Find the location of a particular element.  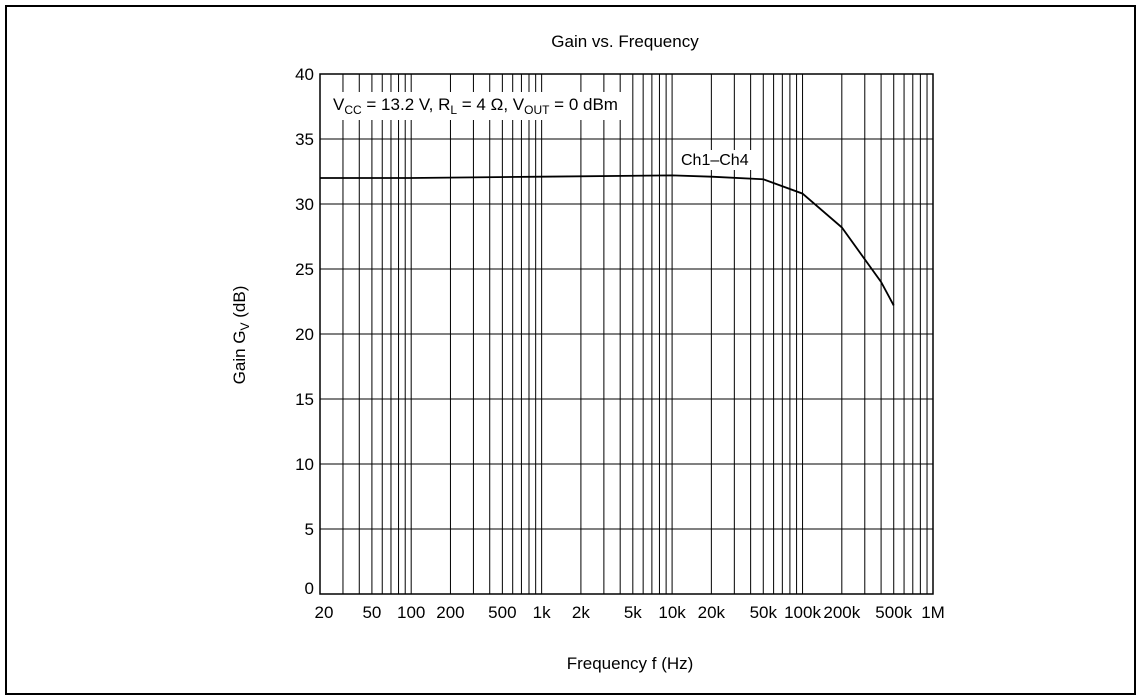

y-axis-label: Gain GV (dB) is located at coordinates (241, 335).